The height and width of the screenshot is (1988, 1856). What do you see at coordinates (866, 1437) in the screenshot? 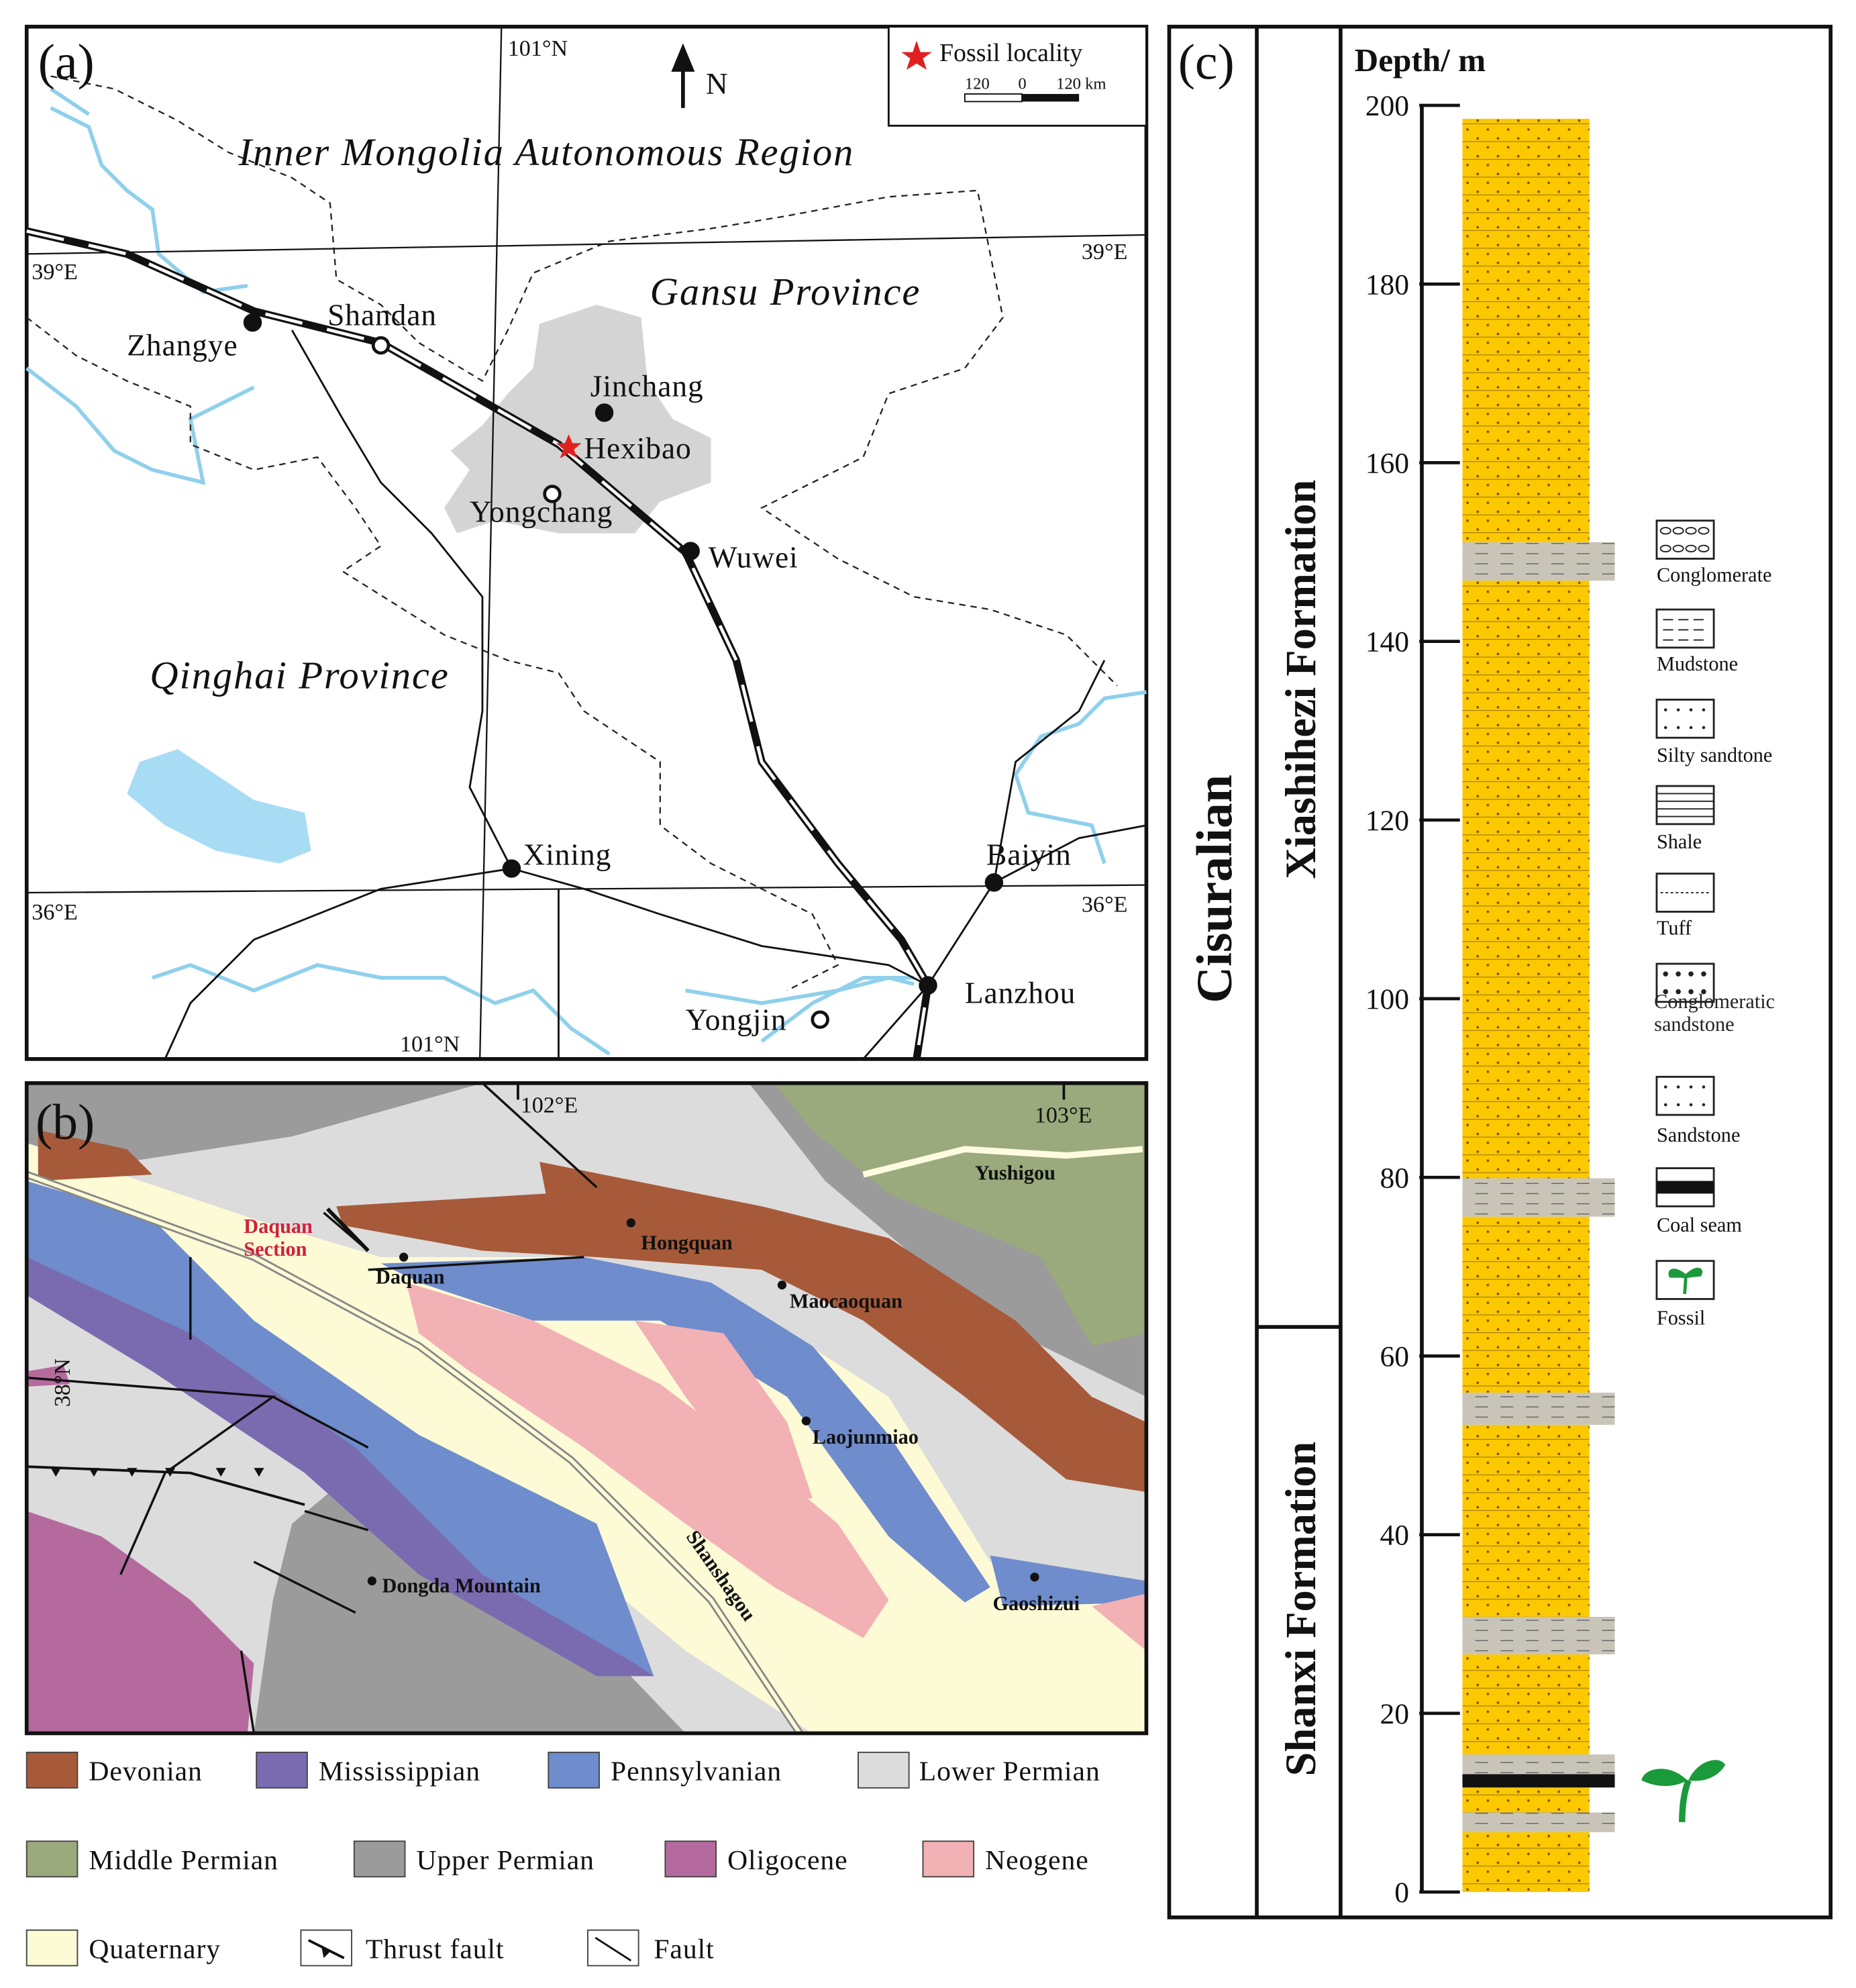
I see `place-label: Laojunmiao` at bounding box center [866, 1437].